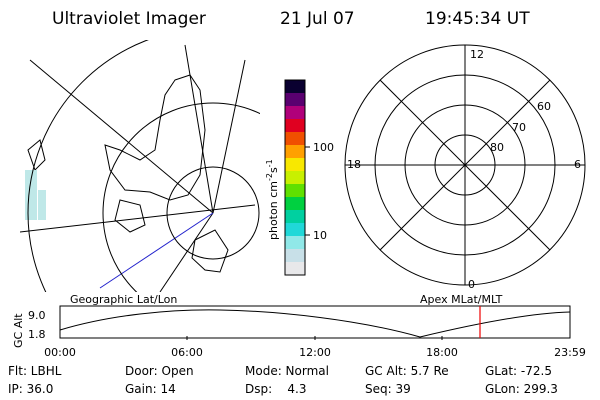 Image resolution: width=600 pixels, height=400 pixels. I want to click on info: GLon: 299.3, so click(521, 389).